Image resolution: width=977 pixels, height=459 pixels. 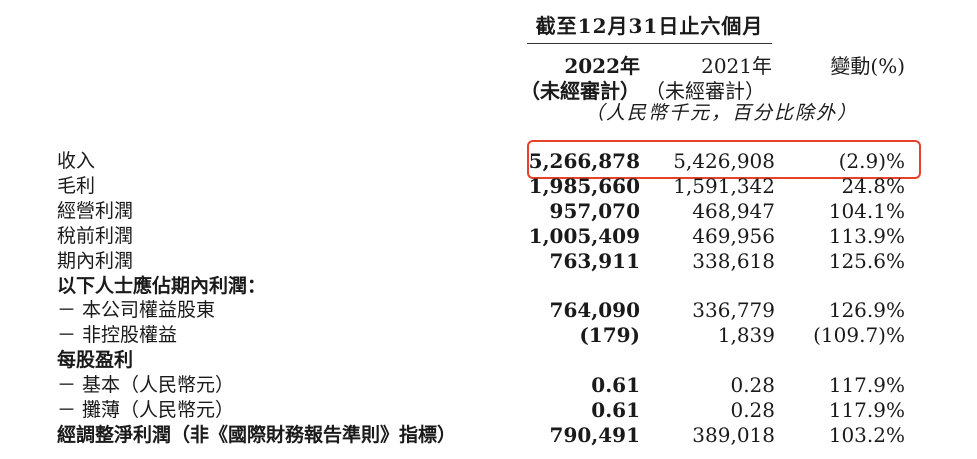 I want to click on table-row: － 非控股權益 (179) 1,839 (109.7)%, so click(x=488, y=335).